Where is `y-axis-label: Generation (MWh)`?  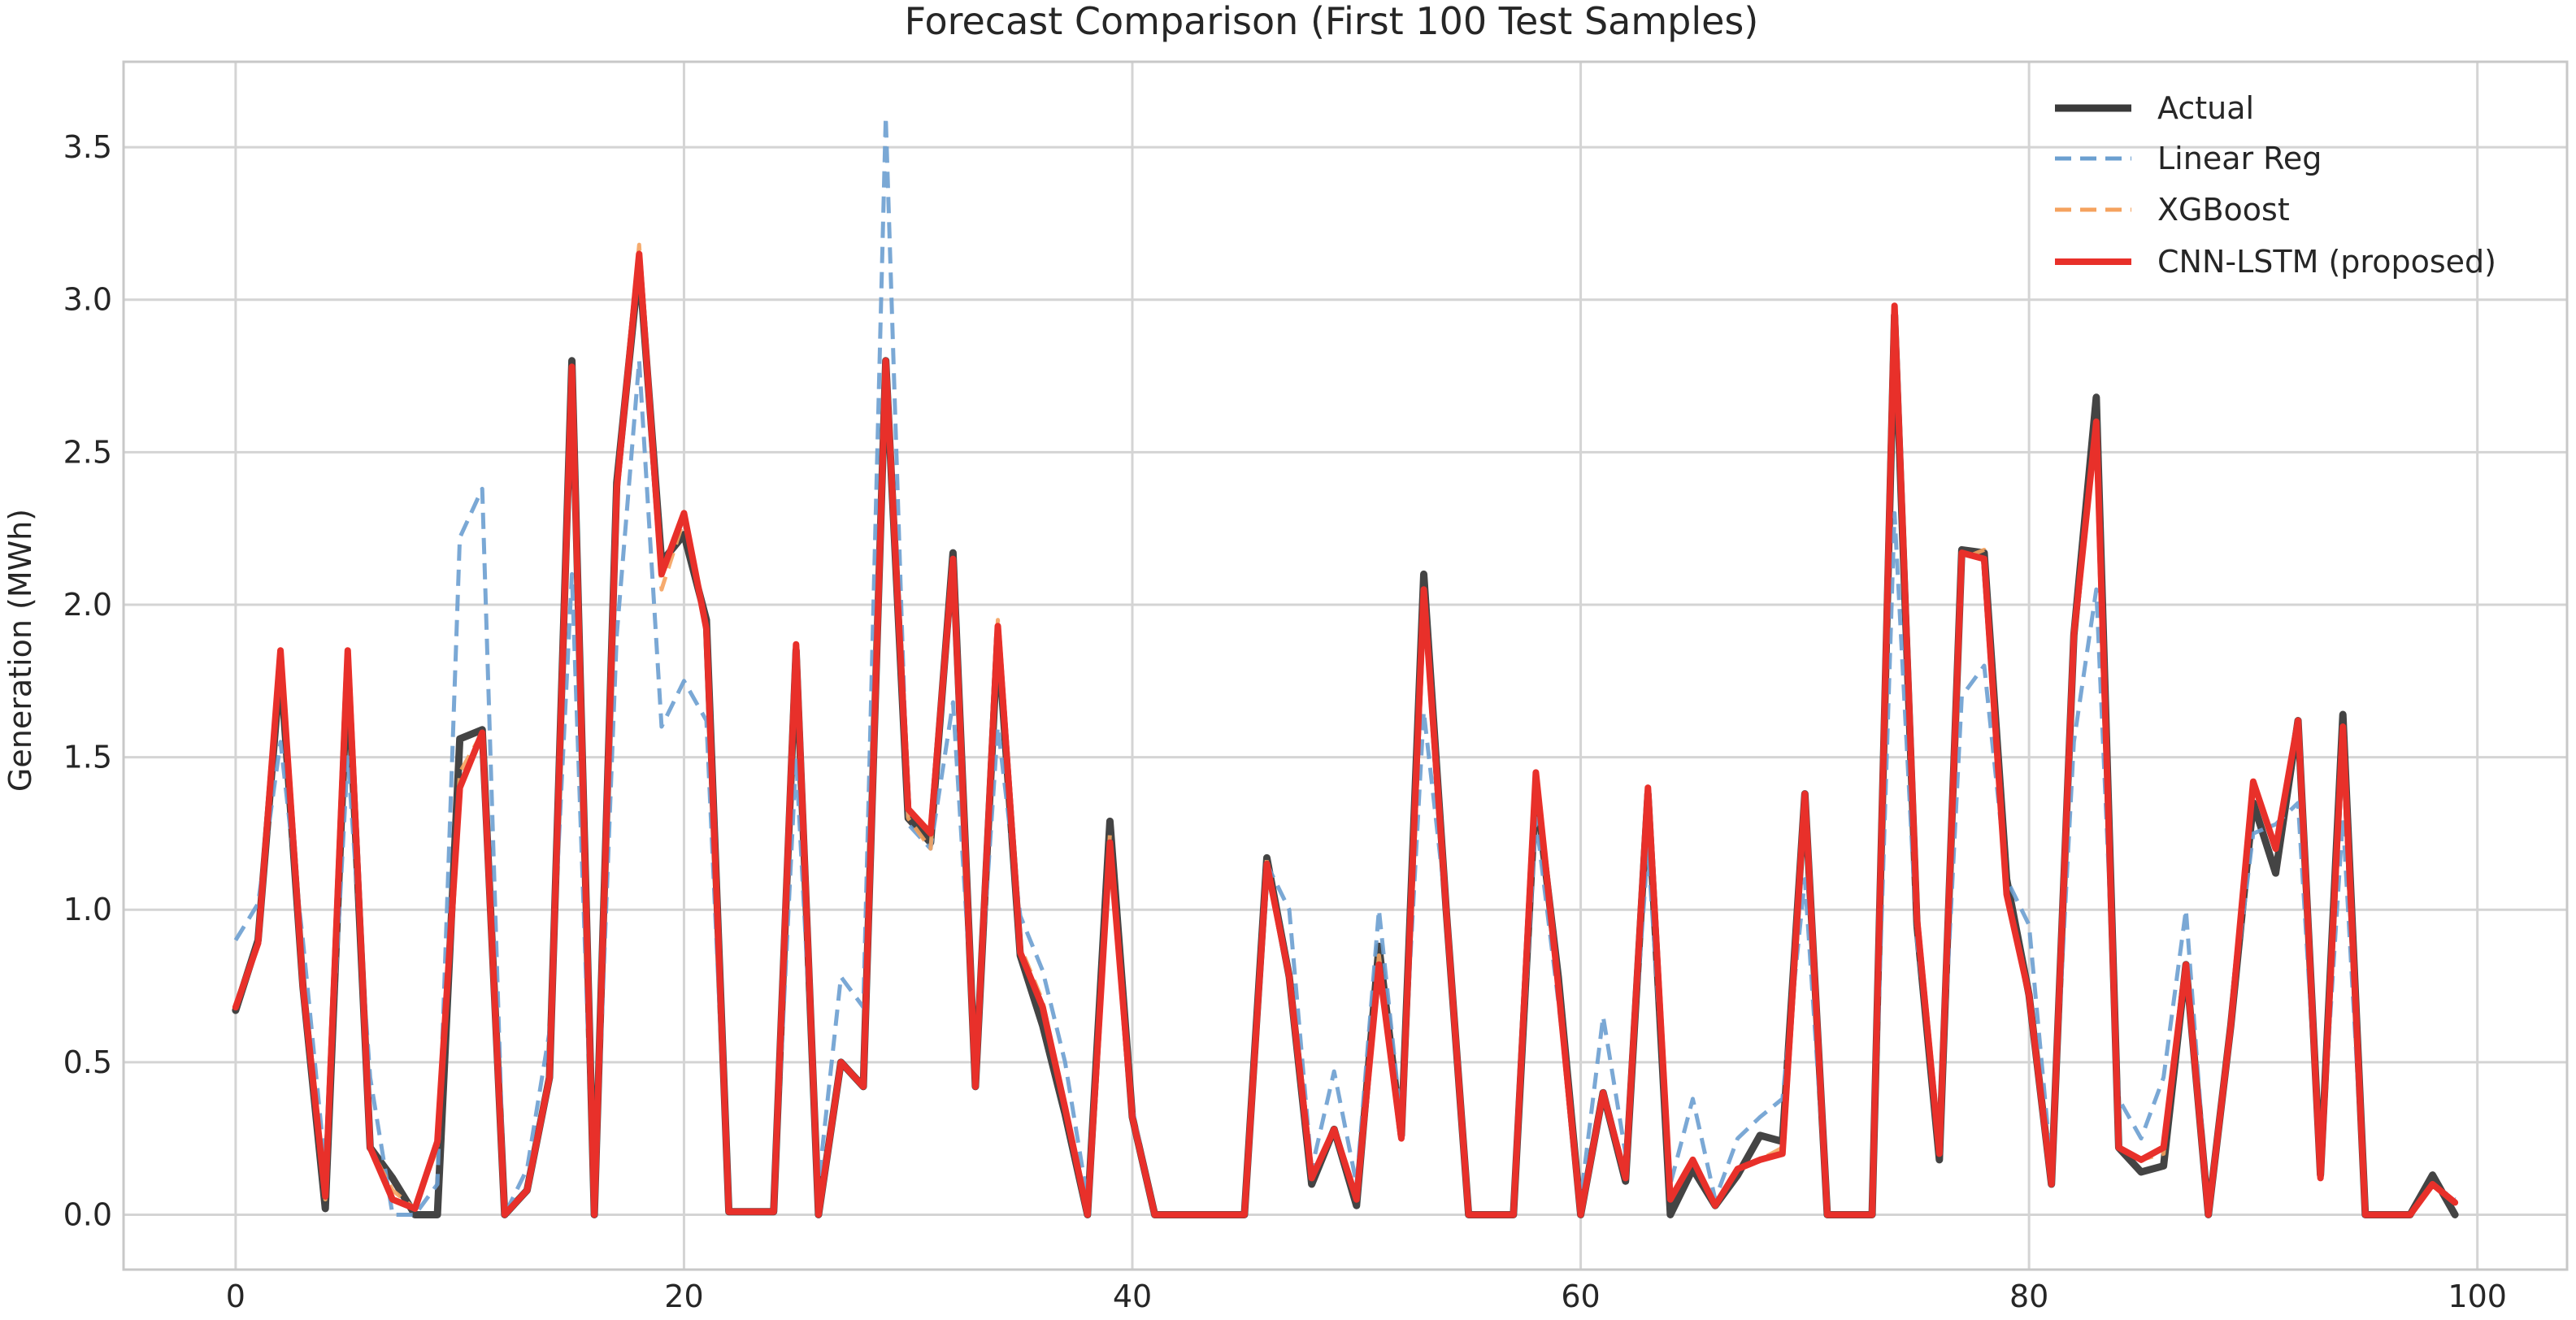 y-axis-label: Generation (MWh) is located at coordinates (20, 650).